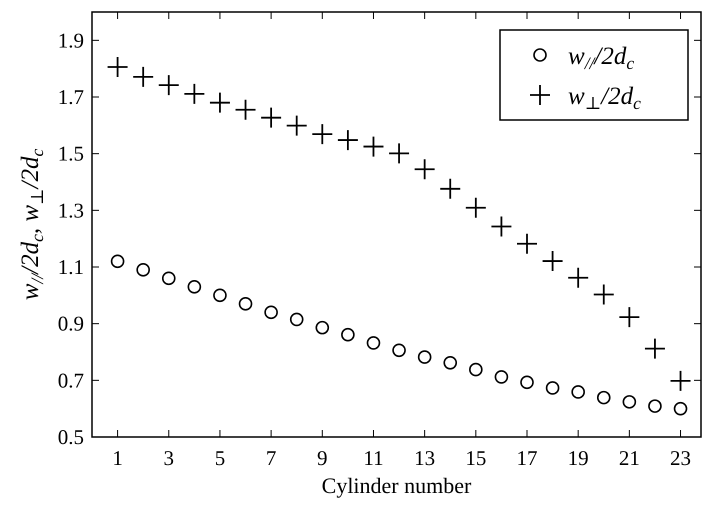  What do you see at coordinates (601, 58) in the screenshot?
I see `legend-label: w$_{//}$/2d$_{c}$` at bounding box center [601, 58].